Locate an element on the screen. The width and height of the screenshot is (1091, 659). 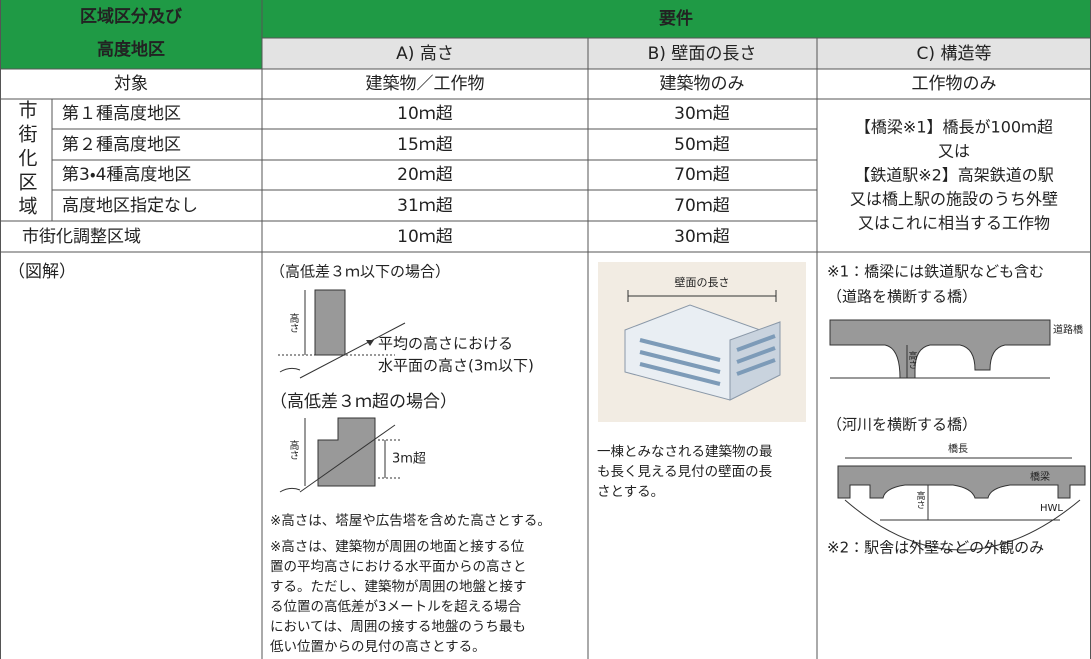
caption: （道路を横断する橋） is located at coordinates (902, 297).